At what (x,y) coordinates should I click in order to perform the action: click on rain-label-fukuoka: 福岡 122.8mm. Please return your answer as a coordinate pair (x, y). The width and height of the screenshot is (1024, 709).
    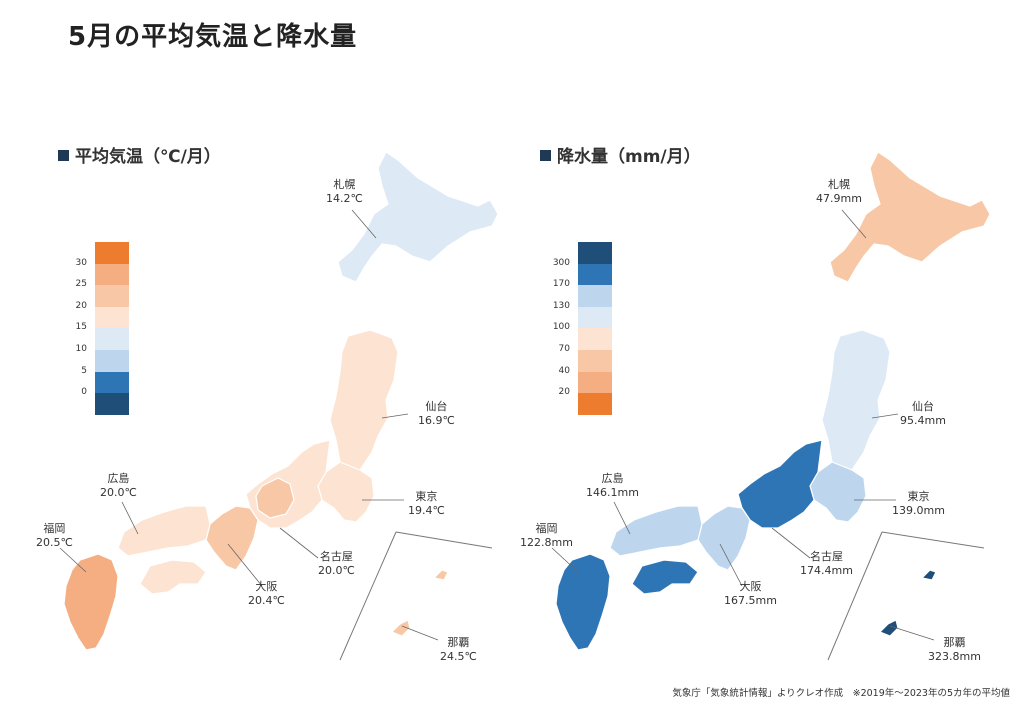
    Looking at the image, I should click on (546, 535).